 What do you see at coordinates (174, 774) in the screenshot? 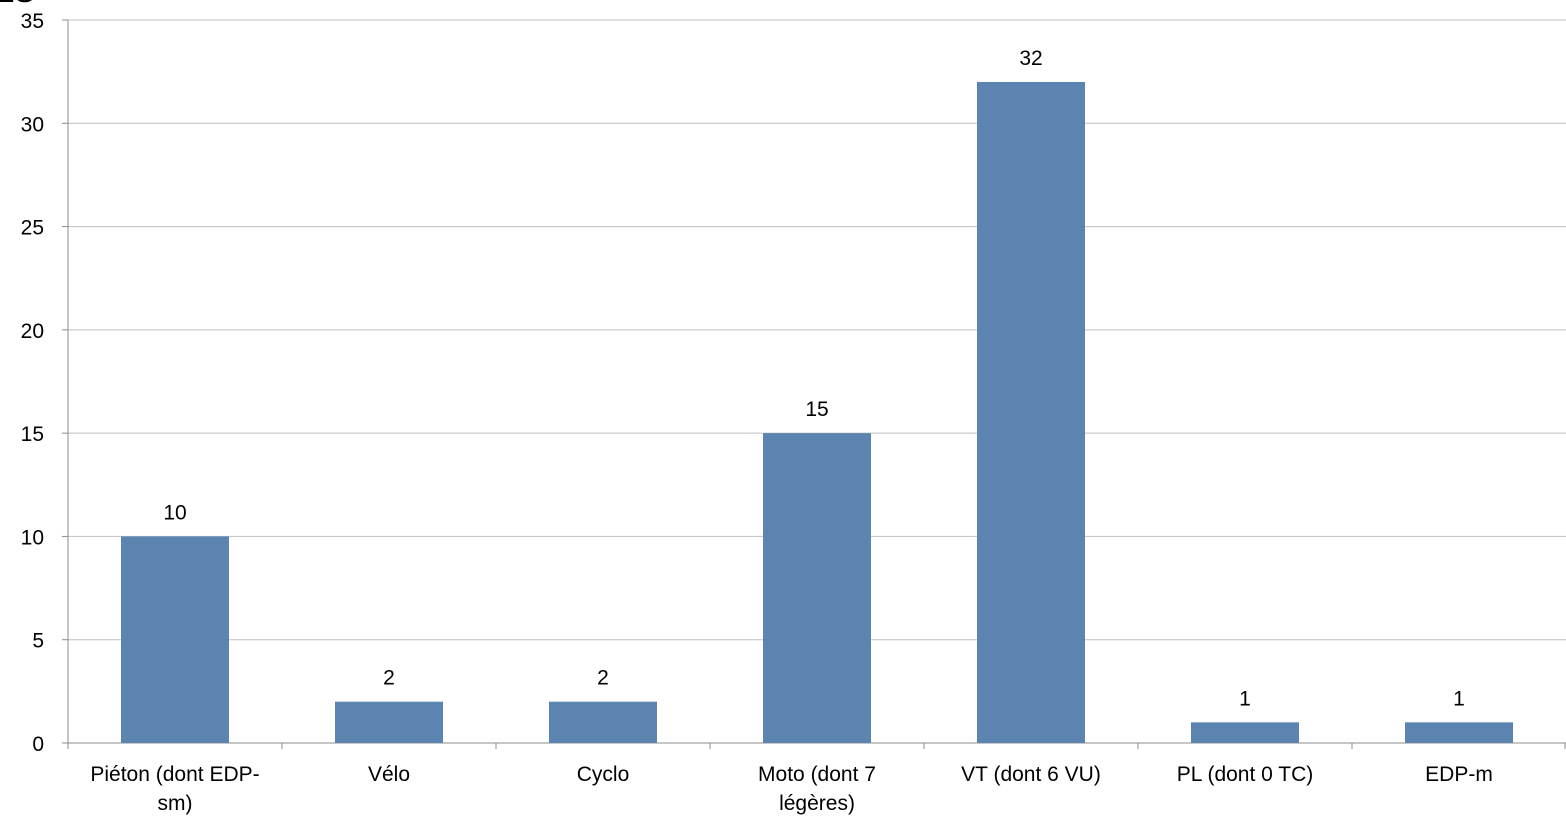
I see `x-tick-label-line: Piéton (dont EDP-` at bounding box center [174, 774].